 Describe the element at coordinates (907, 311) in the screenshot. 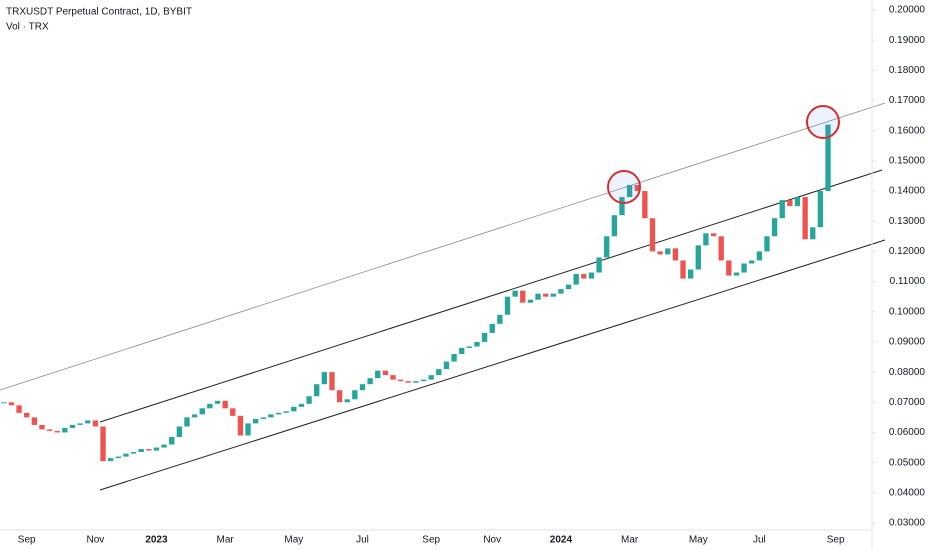

I see `y-tick-label: 0.10000` at that location.